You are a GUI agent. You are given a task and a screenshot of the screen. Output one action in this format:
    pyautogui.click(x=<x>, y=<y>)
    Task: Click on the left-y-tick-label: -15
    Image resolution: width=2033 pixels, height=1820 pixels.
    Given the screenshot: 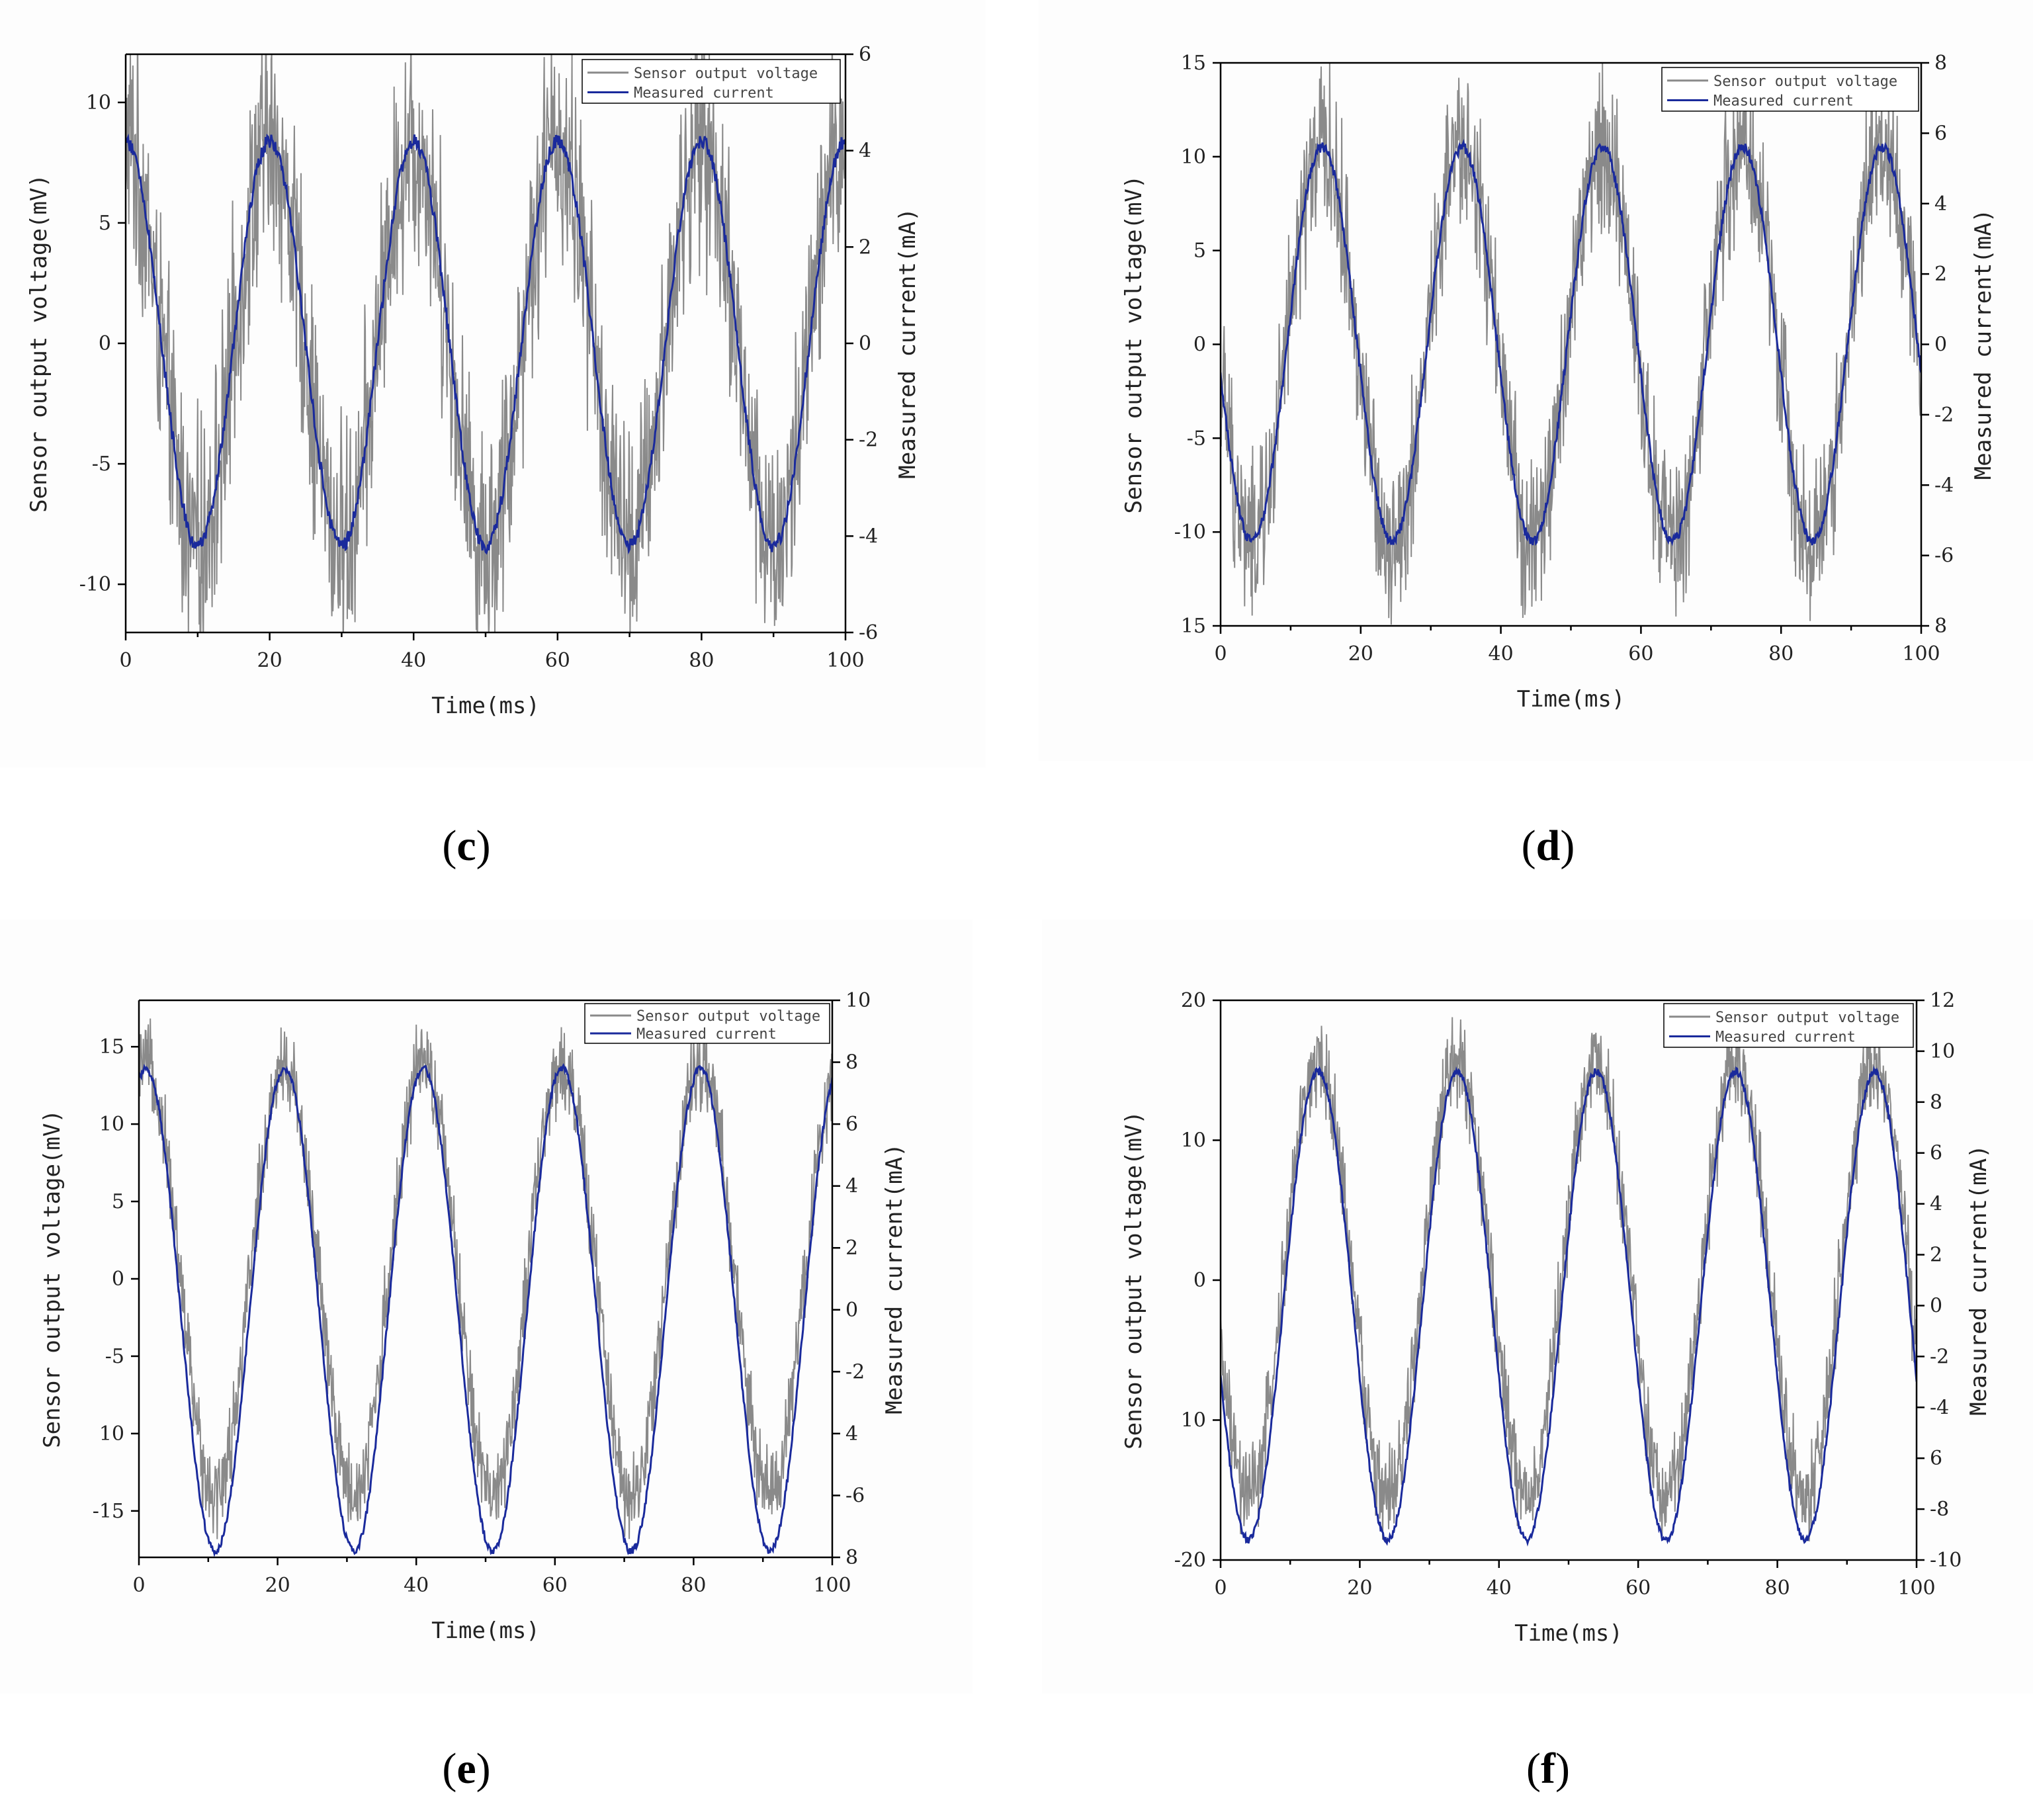 What is the action you would take?
    pyautogui.click(x=108, y=1511)
    